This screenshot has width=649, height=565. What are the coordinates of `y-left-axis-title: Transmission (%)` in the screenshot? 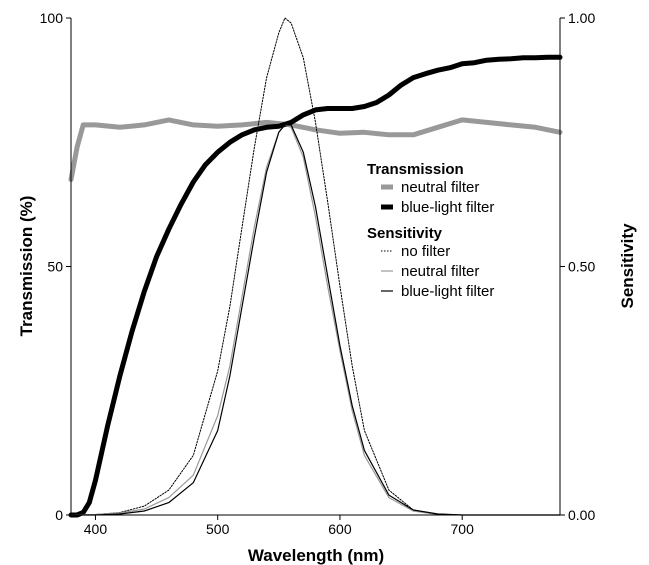 It's located at (26, 266).